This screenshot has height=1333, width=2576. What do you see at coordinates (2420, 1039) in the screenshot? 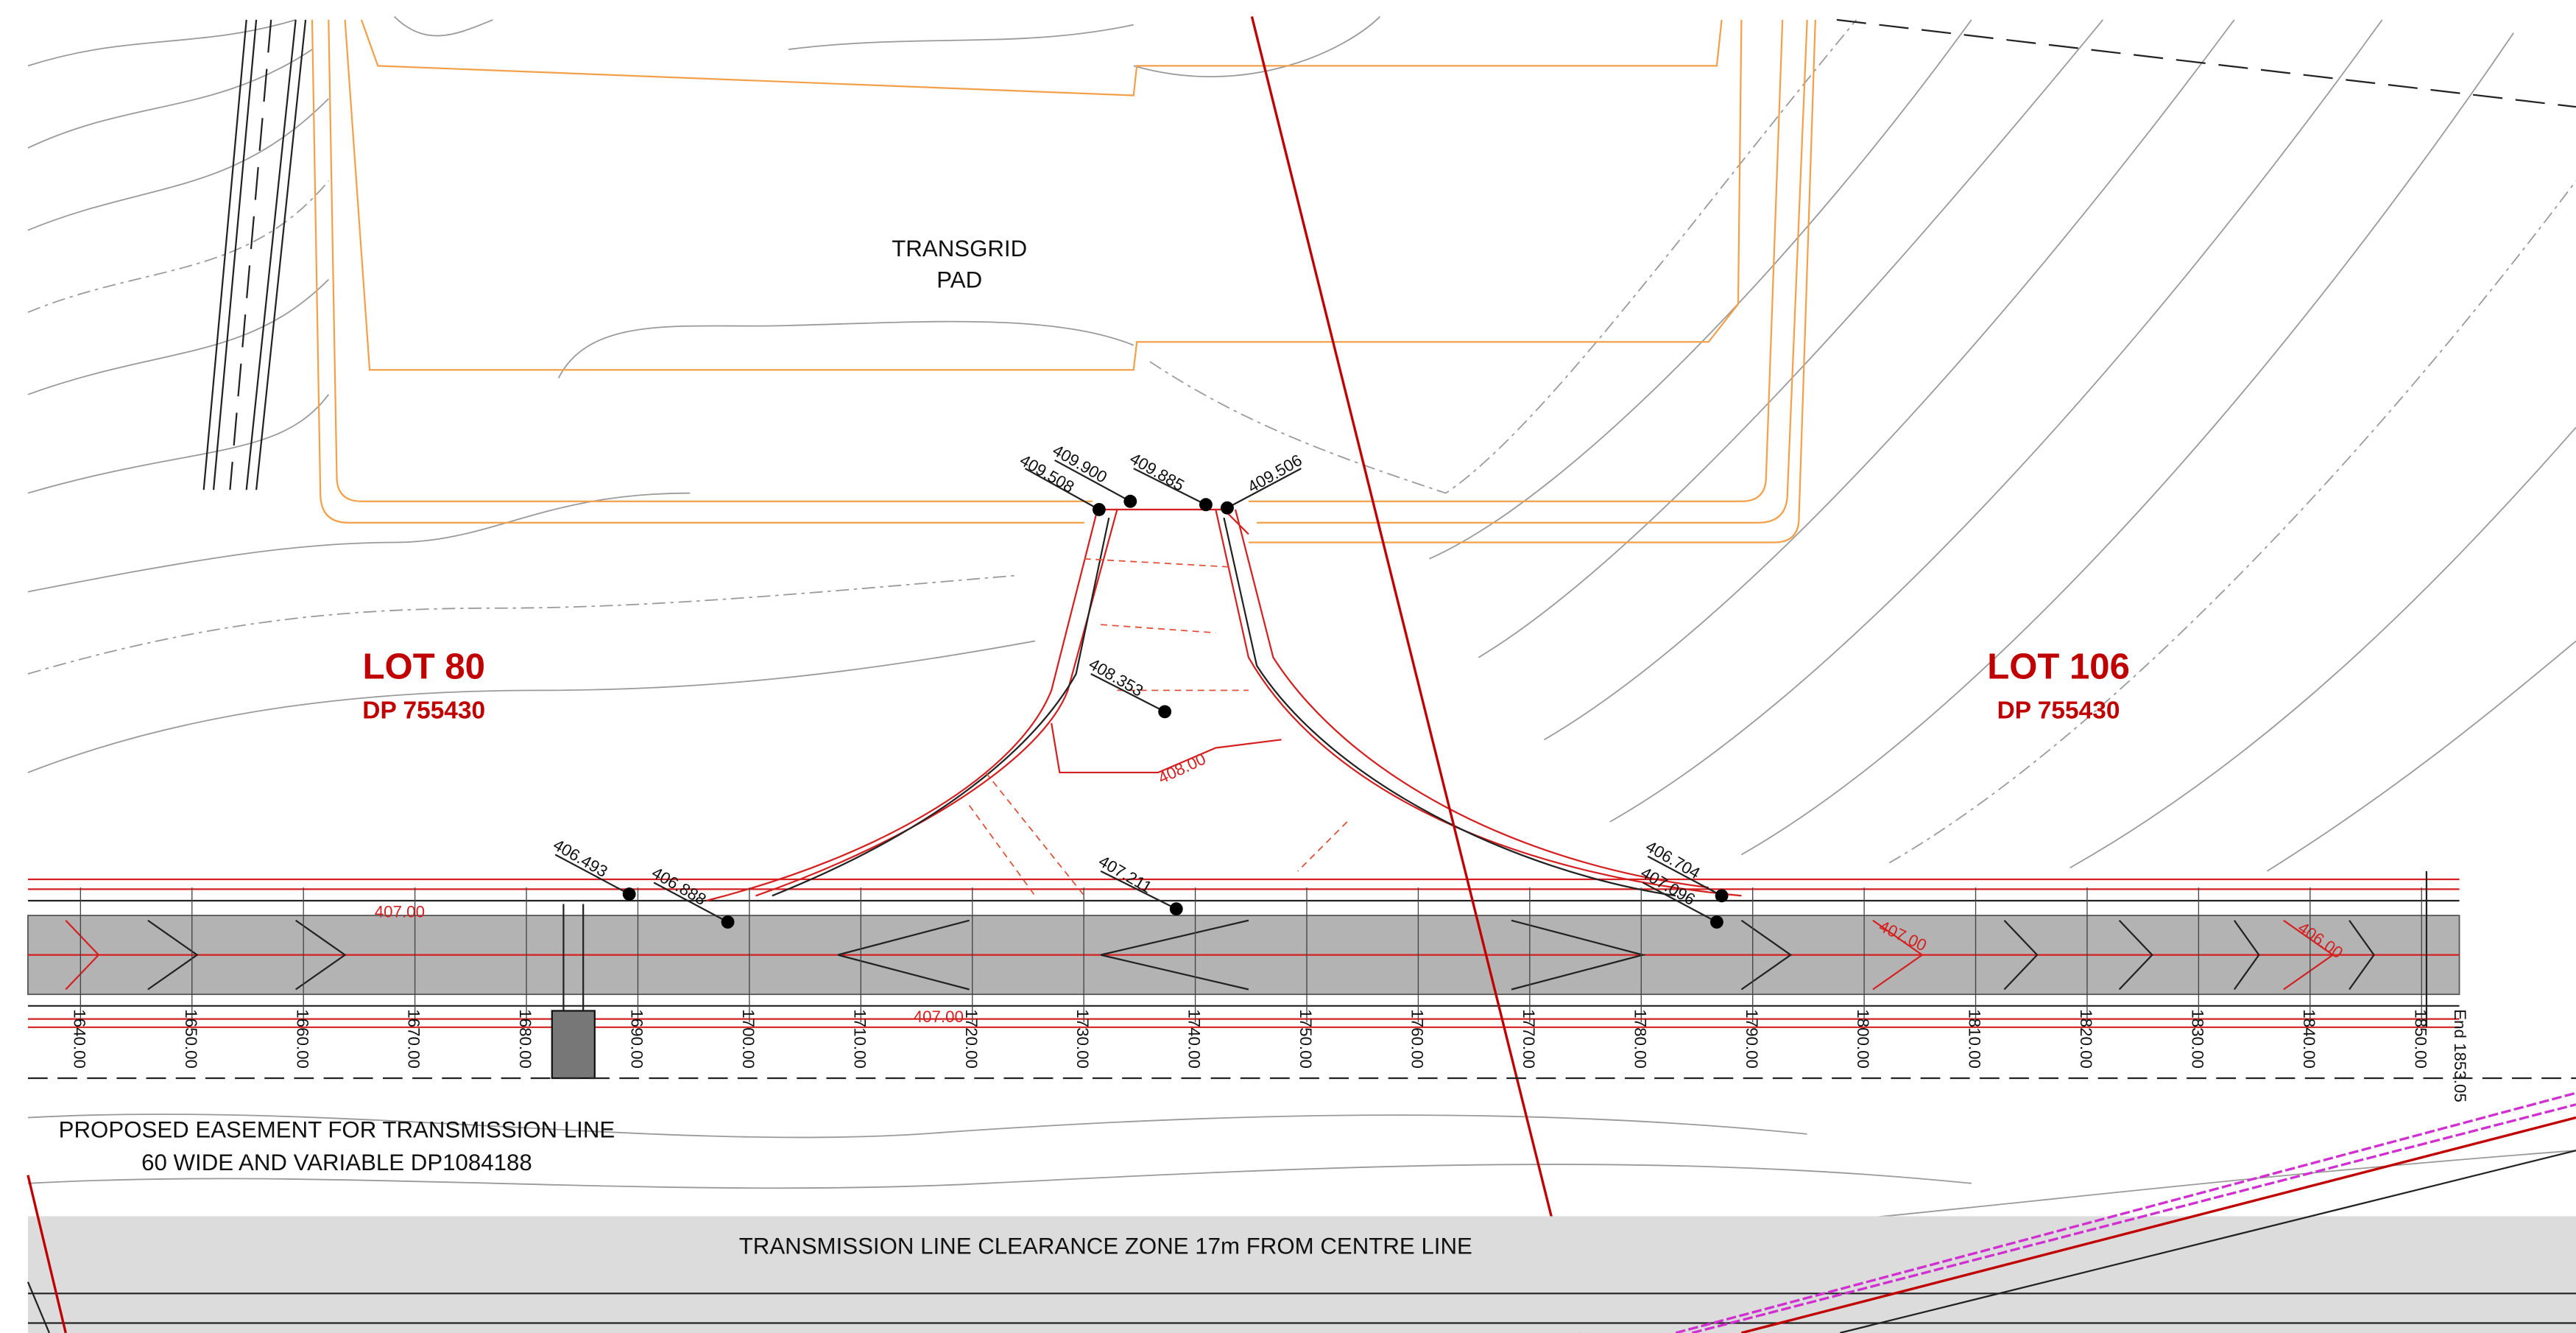
I see `chainage-label: 1850.00` at bounding box center [2420, 1039].